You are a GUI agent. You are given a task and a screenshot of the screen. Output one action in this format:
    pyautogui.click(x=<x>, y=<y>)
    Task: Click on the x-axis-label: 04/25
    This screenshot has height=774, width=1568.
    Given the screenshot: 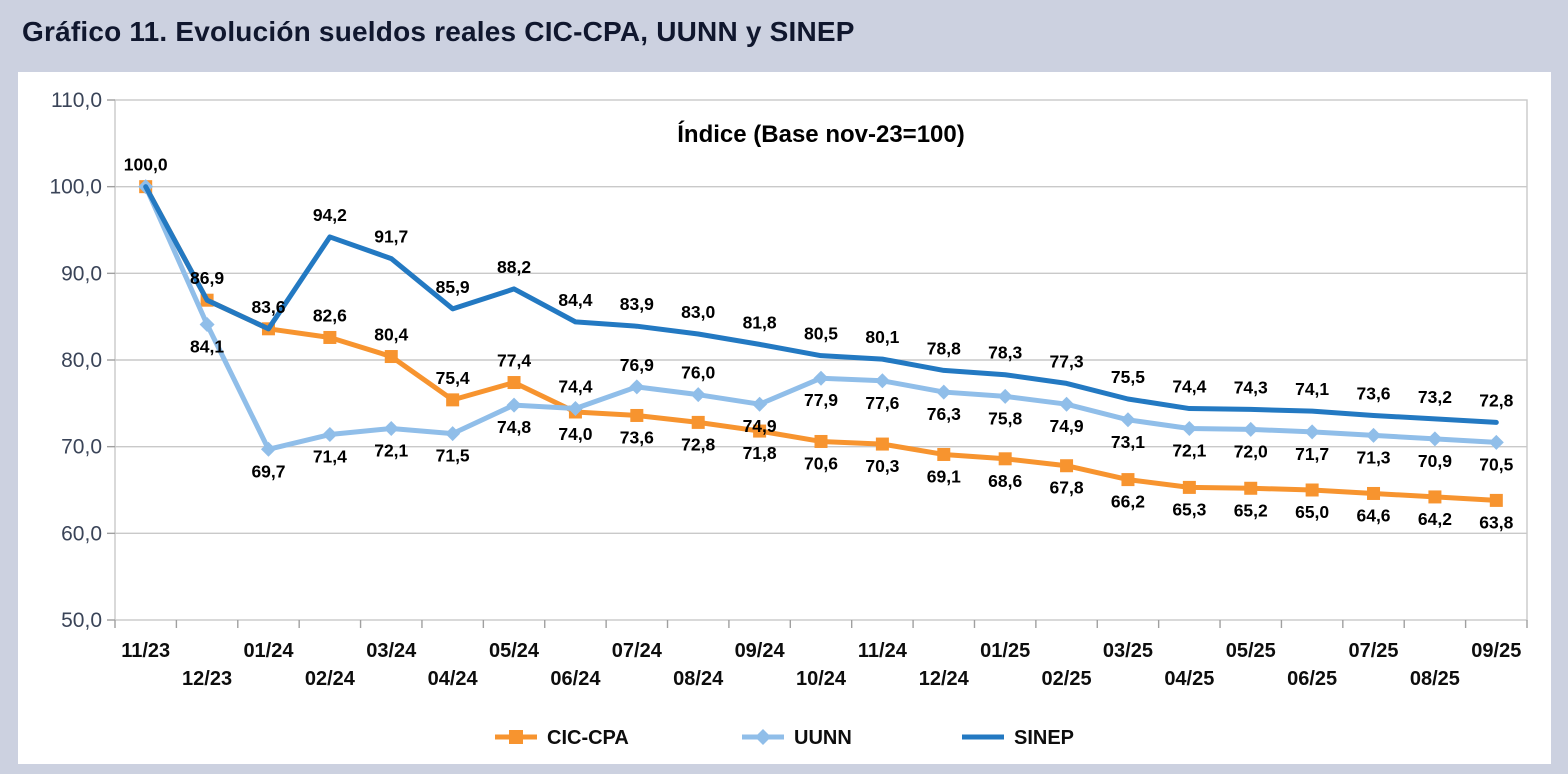 What is the action you would take?
    pyautogui.click(x=1189, y=679)
    